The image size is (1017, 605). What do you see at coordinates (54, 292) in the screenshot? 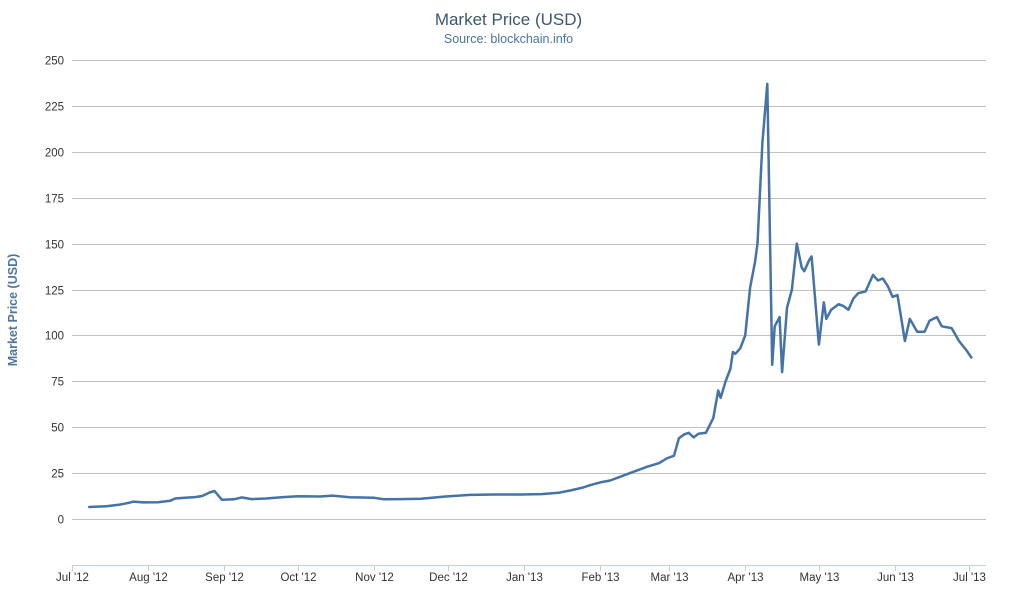
I see `y-tick-label: 125` at bounding box center [54, 292].